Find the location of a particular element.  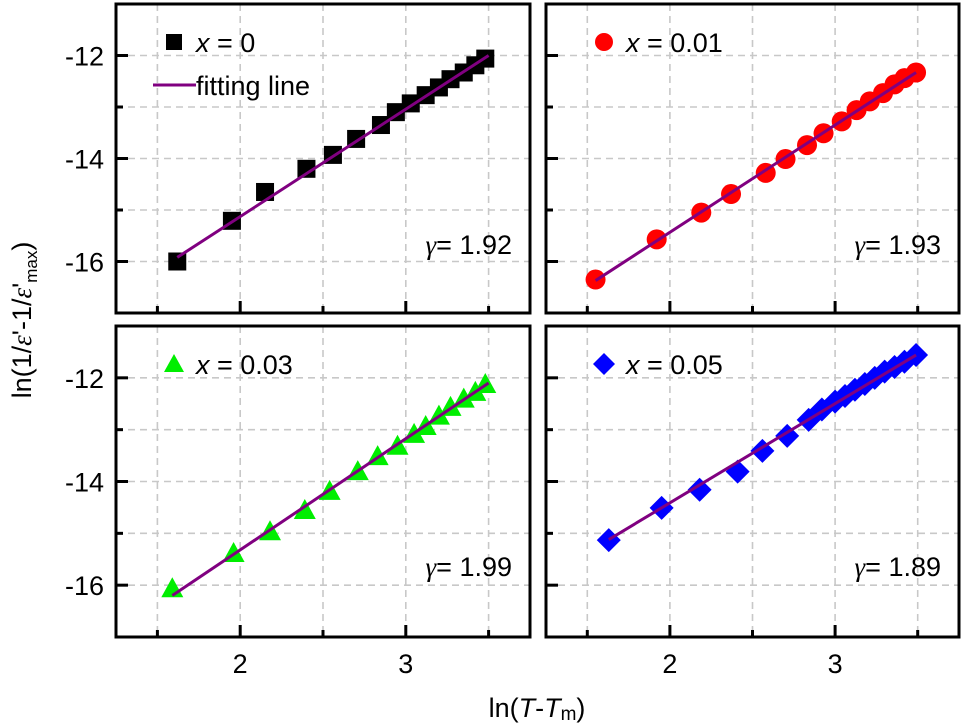

gamma-annotation: γ= 1.89 is located at coordinates (898, 567).